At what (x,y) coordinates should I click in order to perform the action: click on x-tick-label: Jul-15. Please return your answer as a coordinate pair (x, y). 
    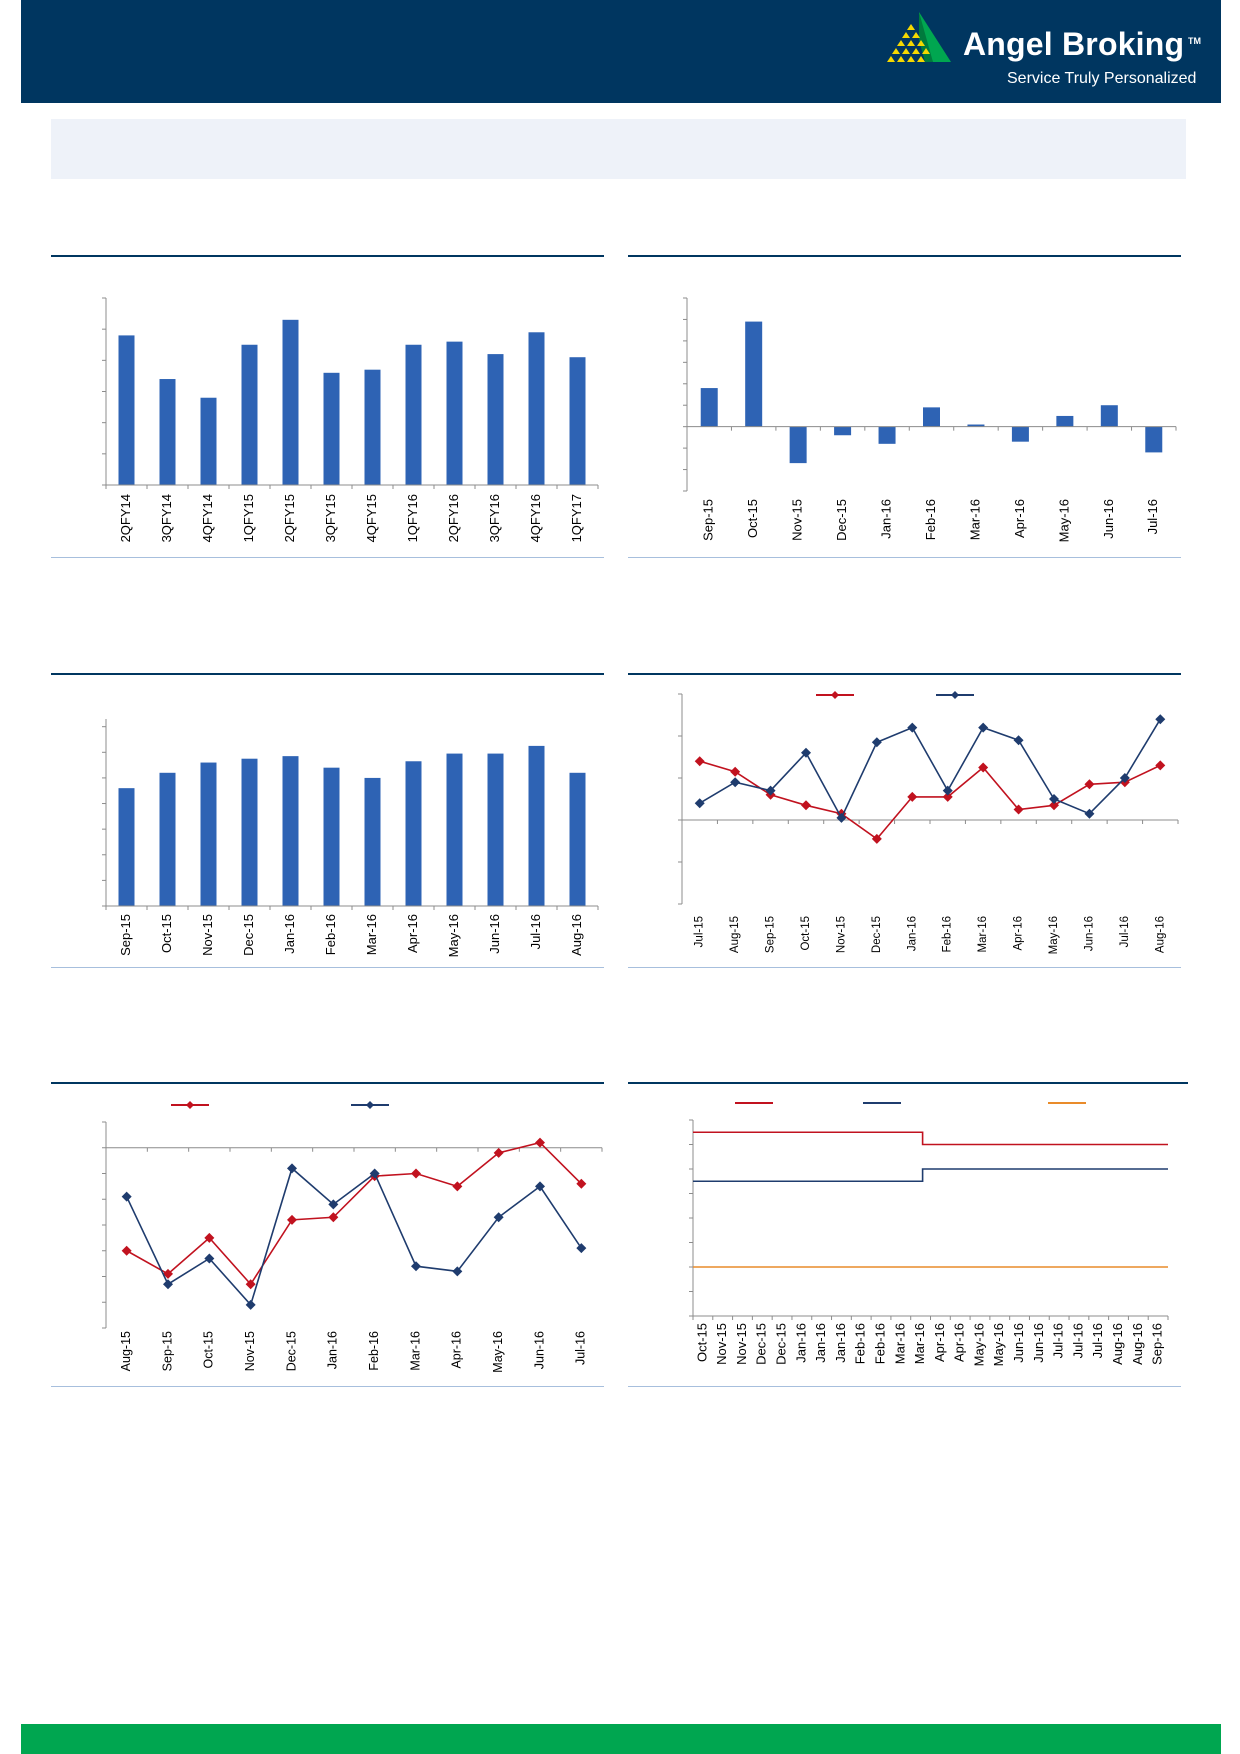
    Looking at the image, I should click on (700, 931).